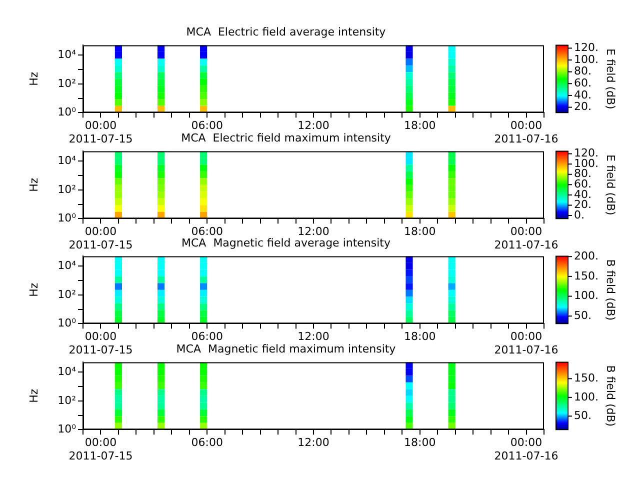 This screenshot has width=640, height=480. Describe the element at coordinates (286, 243) in the screenshot. I see `chart-title: MCA Magnetic field average intensity` at that location.